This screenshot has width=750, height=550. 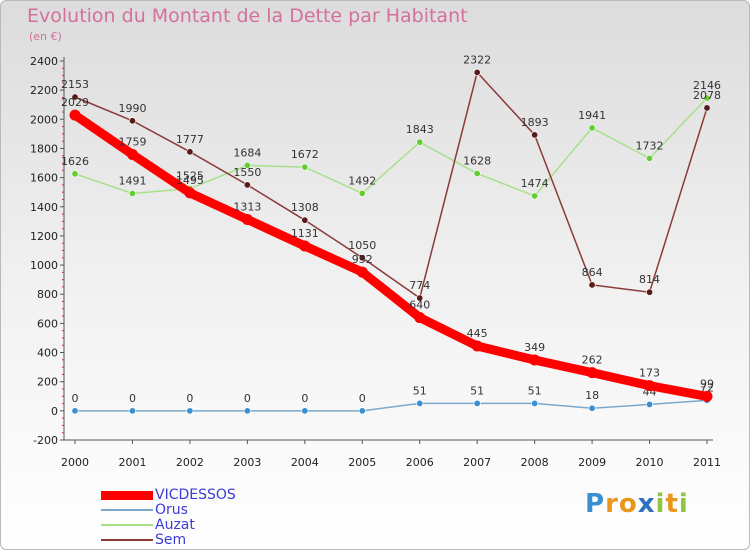 What do you see at coordinates (75, 102) in the screenshot?
I see `data-label: 2029` at bounding box center [75, 102].